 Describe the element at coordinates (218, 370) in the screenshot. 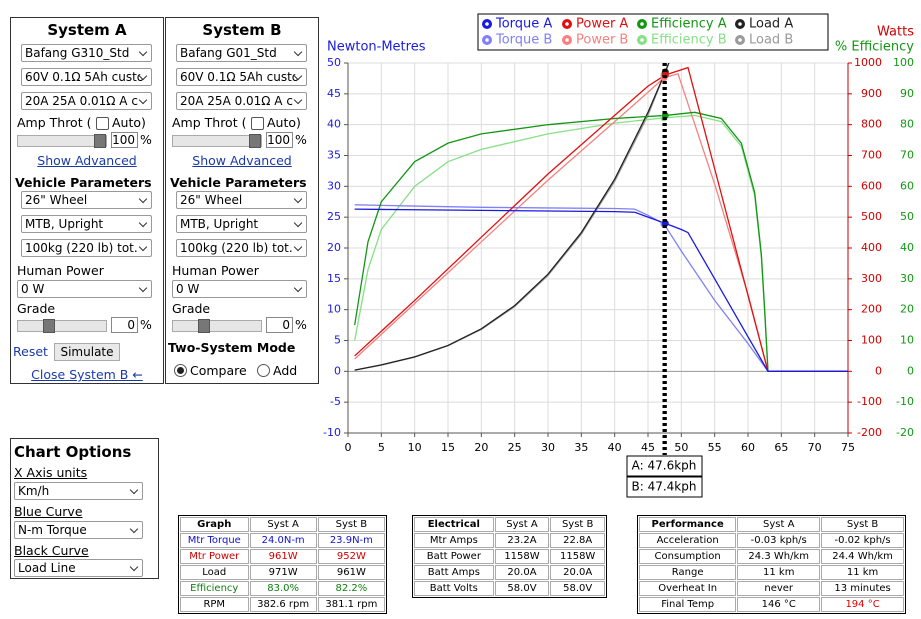

I see `radio-label: Compare` at that location.